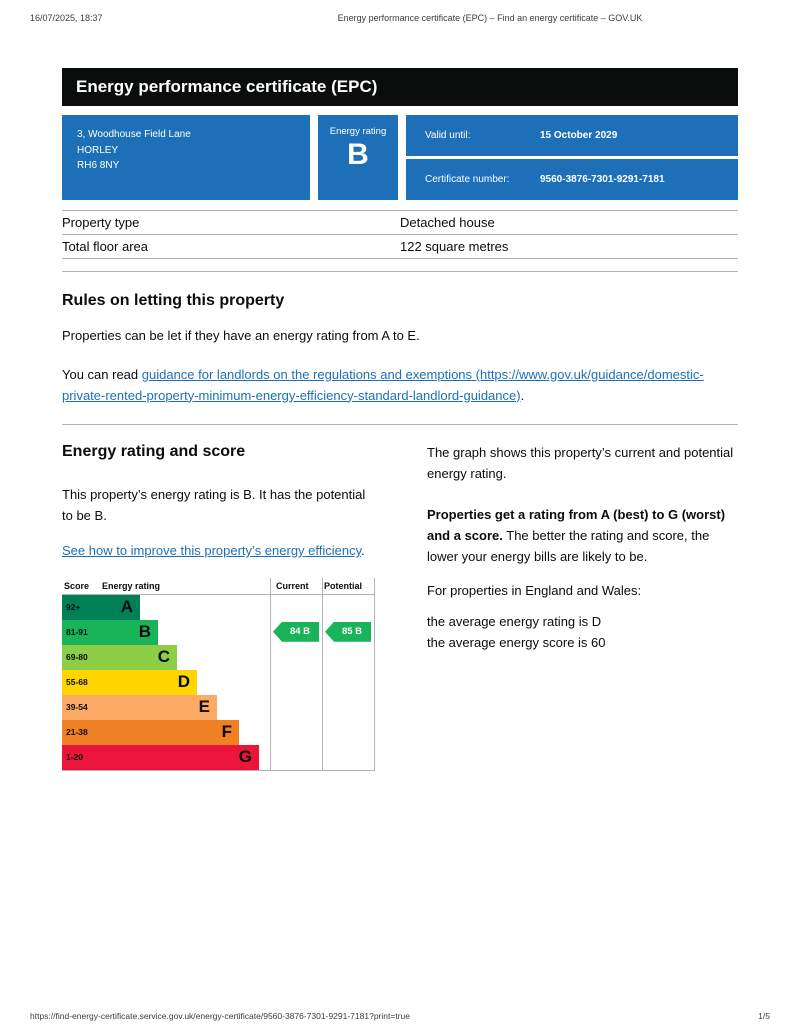  Describe the element at coordinates (218, 707) in the screenshot. I see `epc-band-e: 39-54 E` at that location.